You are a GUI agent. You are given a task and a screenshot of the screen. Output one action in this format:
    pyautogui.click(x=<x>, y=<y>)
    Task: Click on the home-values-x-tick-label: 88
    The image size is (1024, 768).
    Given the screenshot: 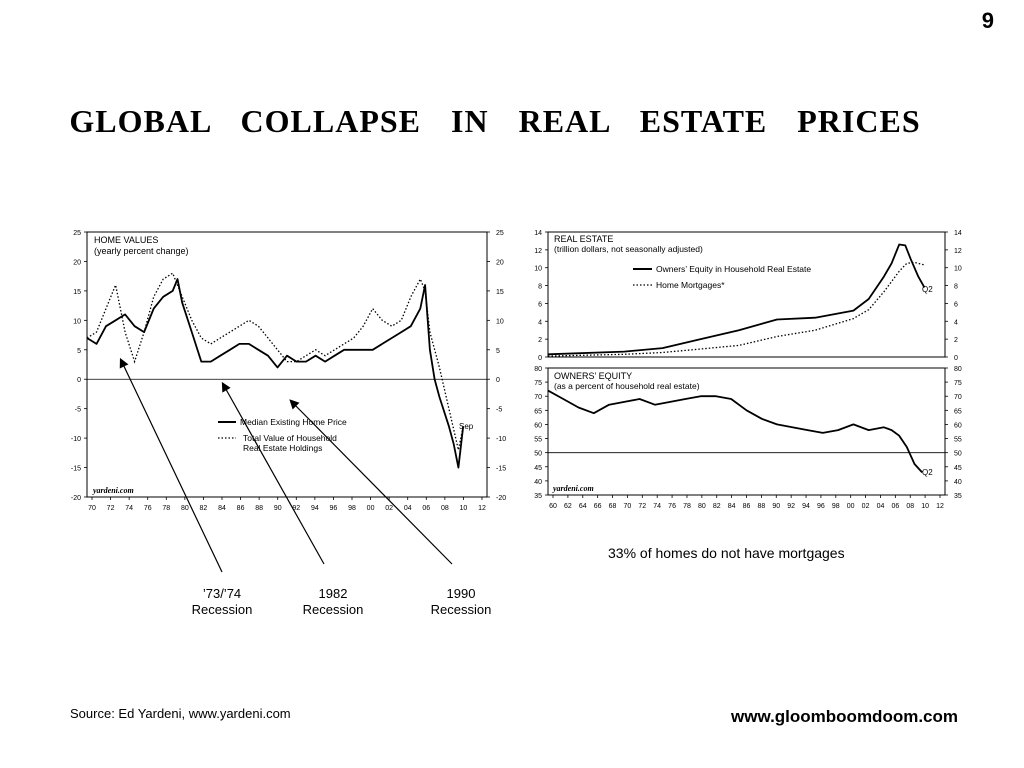 What is the action you would take?
    pyautogui.click(x=259, y=508)
    